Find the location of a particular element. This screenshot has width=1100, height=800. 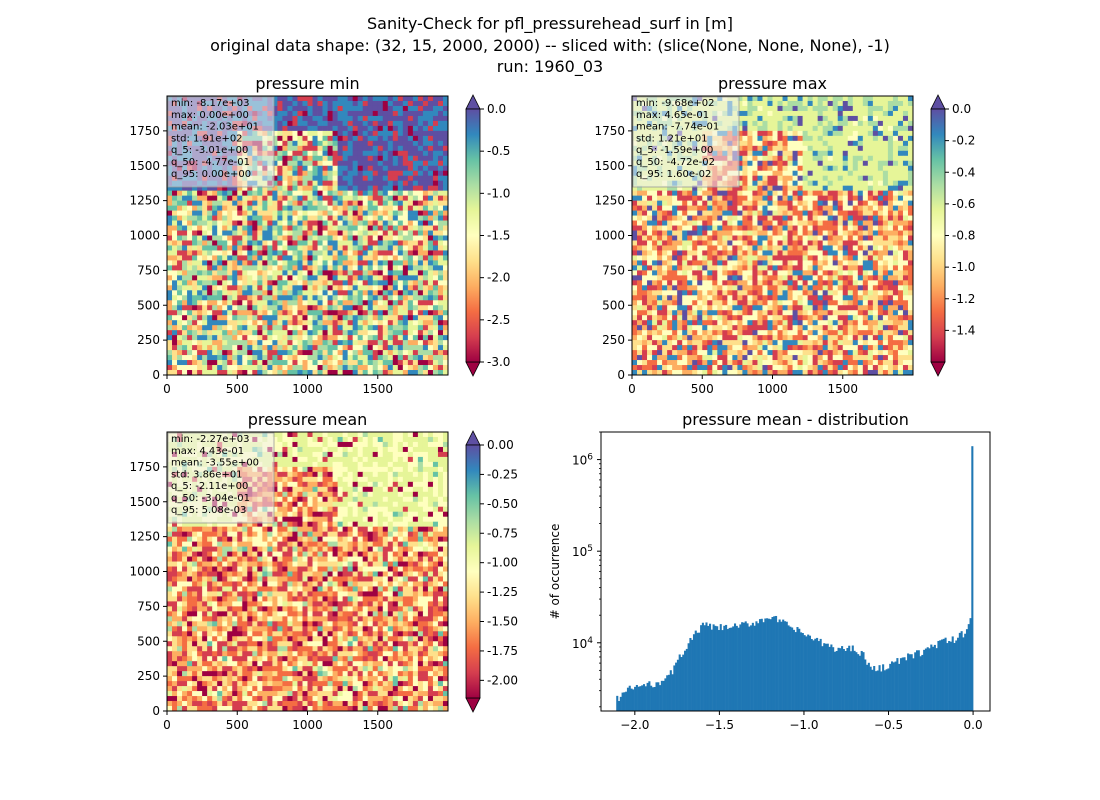

colorbar-tick-label: -1.75 is located at coordinates (502, 651).